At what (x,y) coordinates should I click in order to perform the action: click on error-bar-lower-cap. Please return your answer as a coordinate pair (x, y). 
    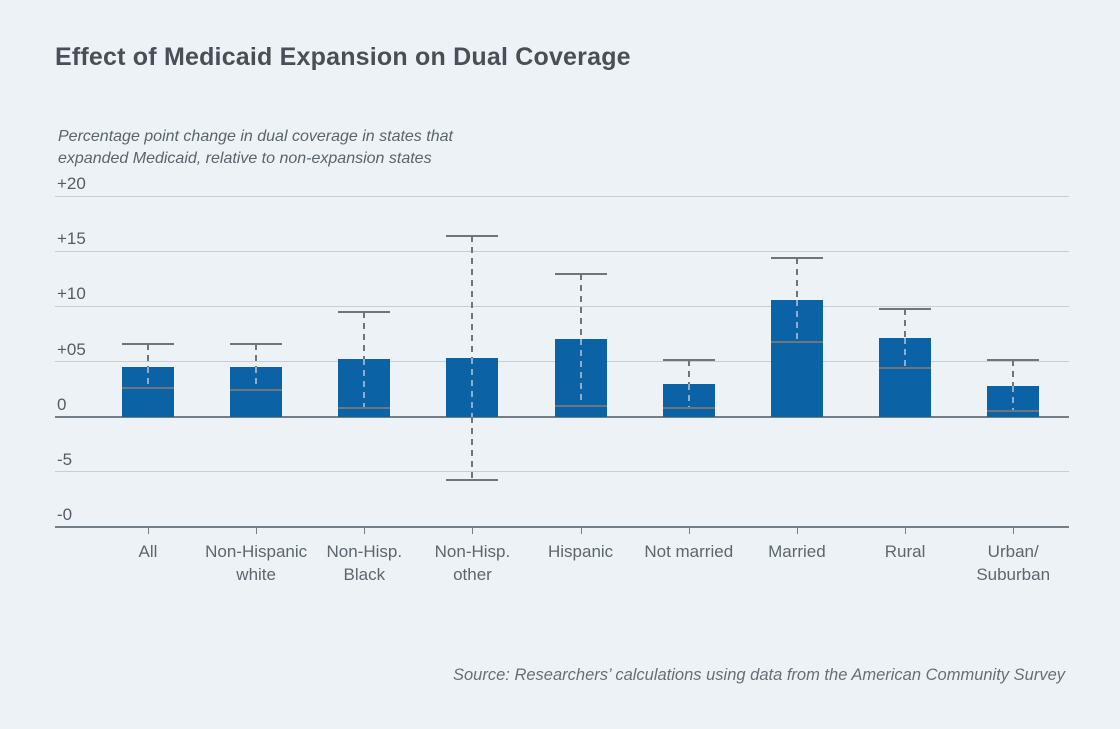
    Looking at the image, I should click on (472, 479).